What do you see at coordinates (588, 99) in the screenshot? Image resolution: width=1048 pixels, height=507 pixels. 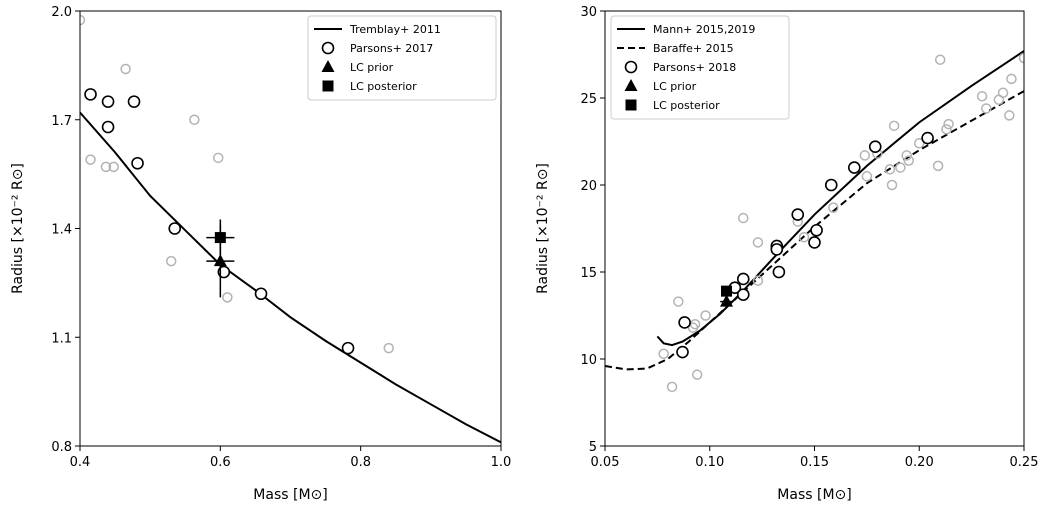 I see `y-tick-label: 25` at bounding box center [588, 99].